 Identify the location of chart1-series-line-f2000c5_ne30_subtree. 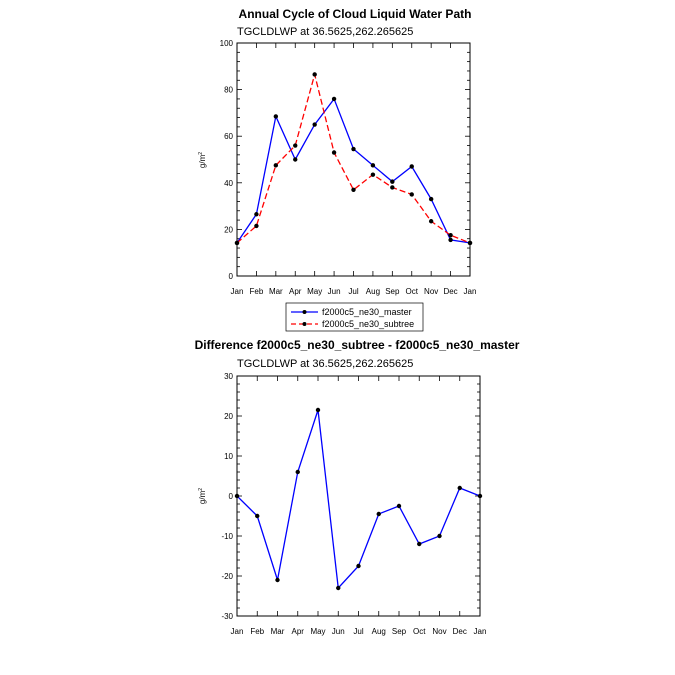
(353, 157).